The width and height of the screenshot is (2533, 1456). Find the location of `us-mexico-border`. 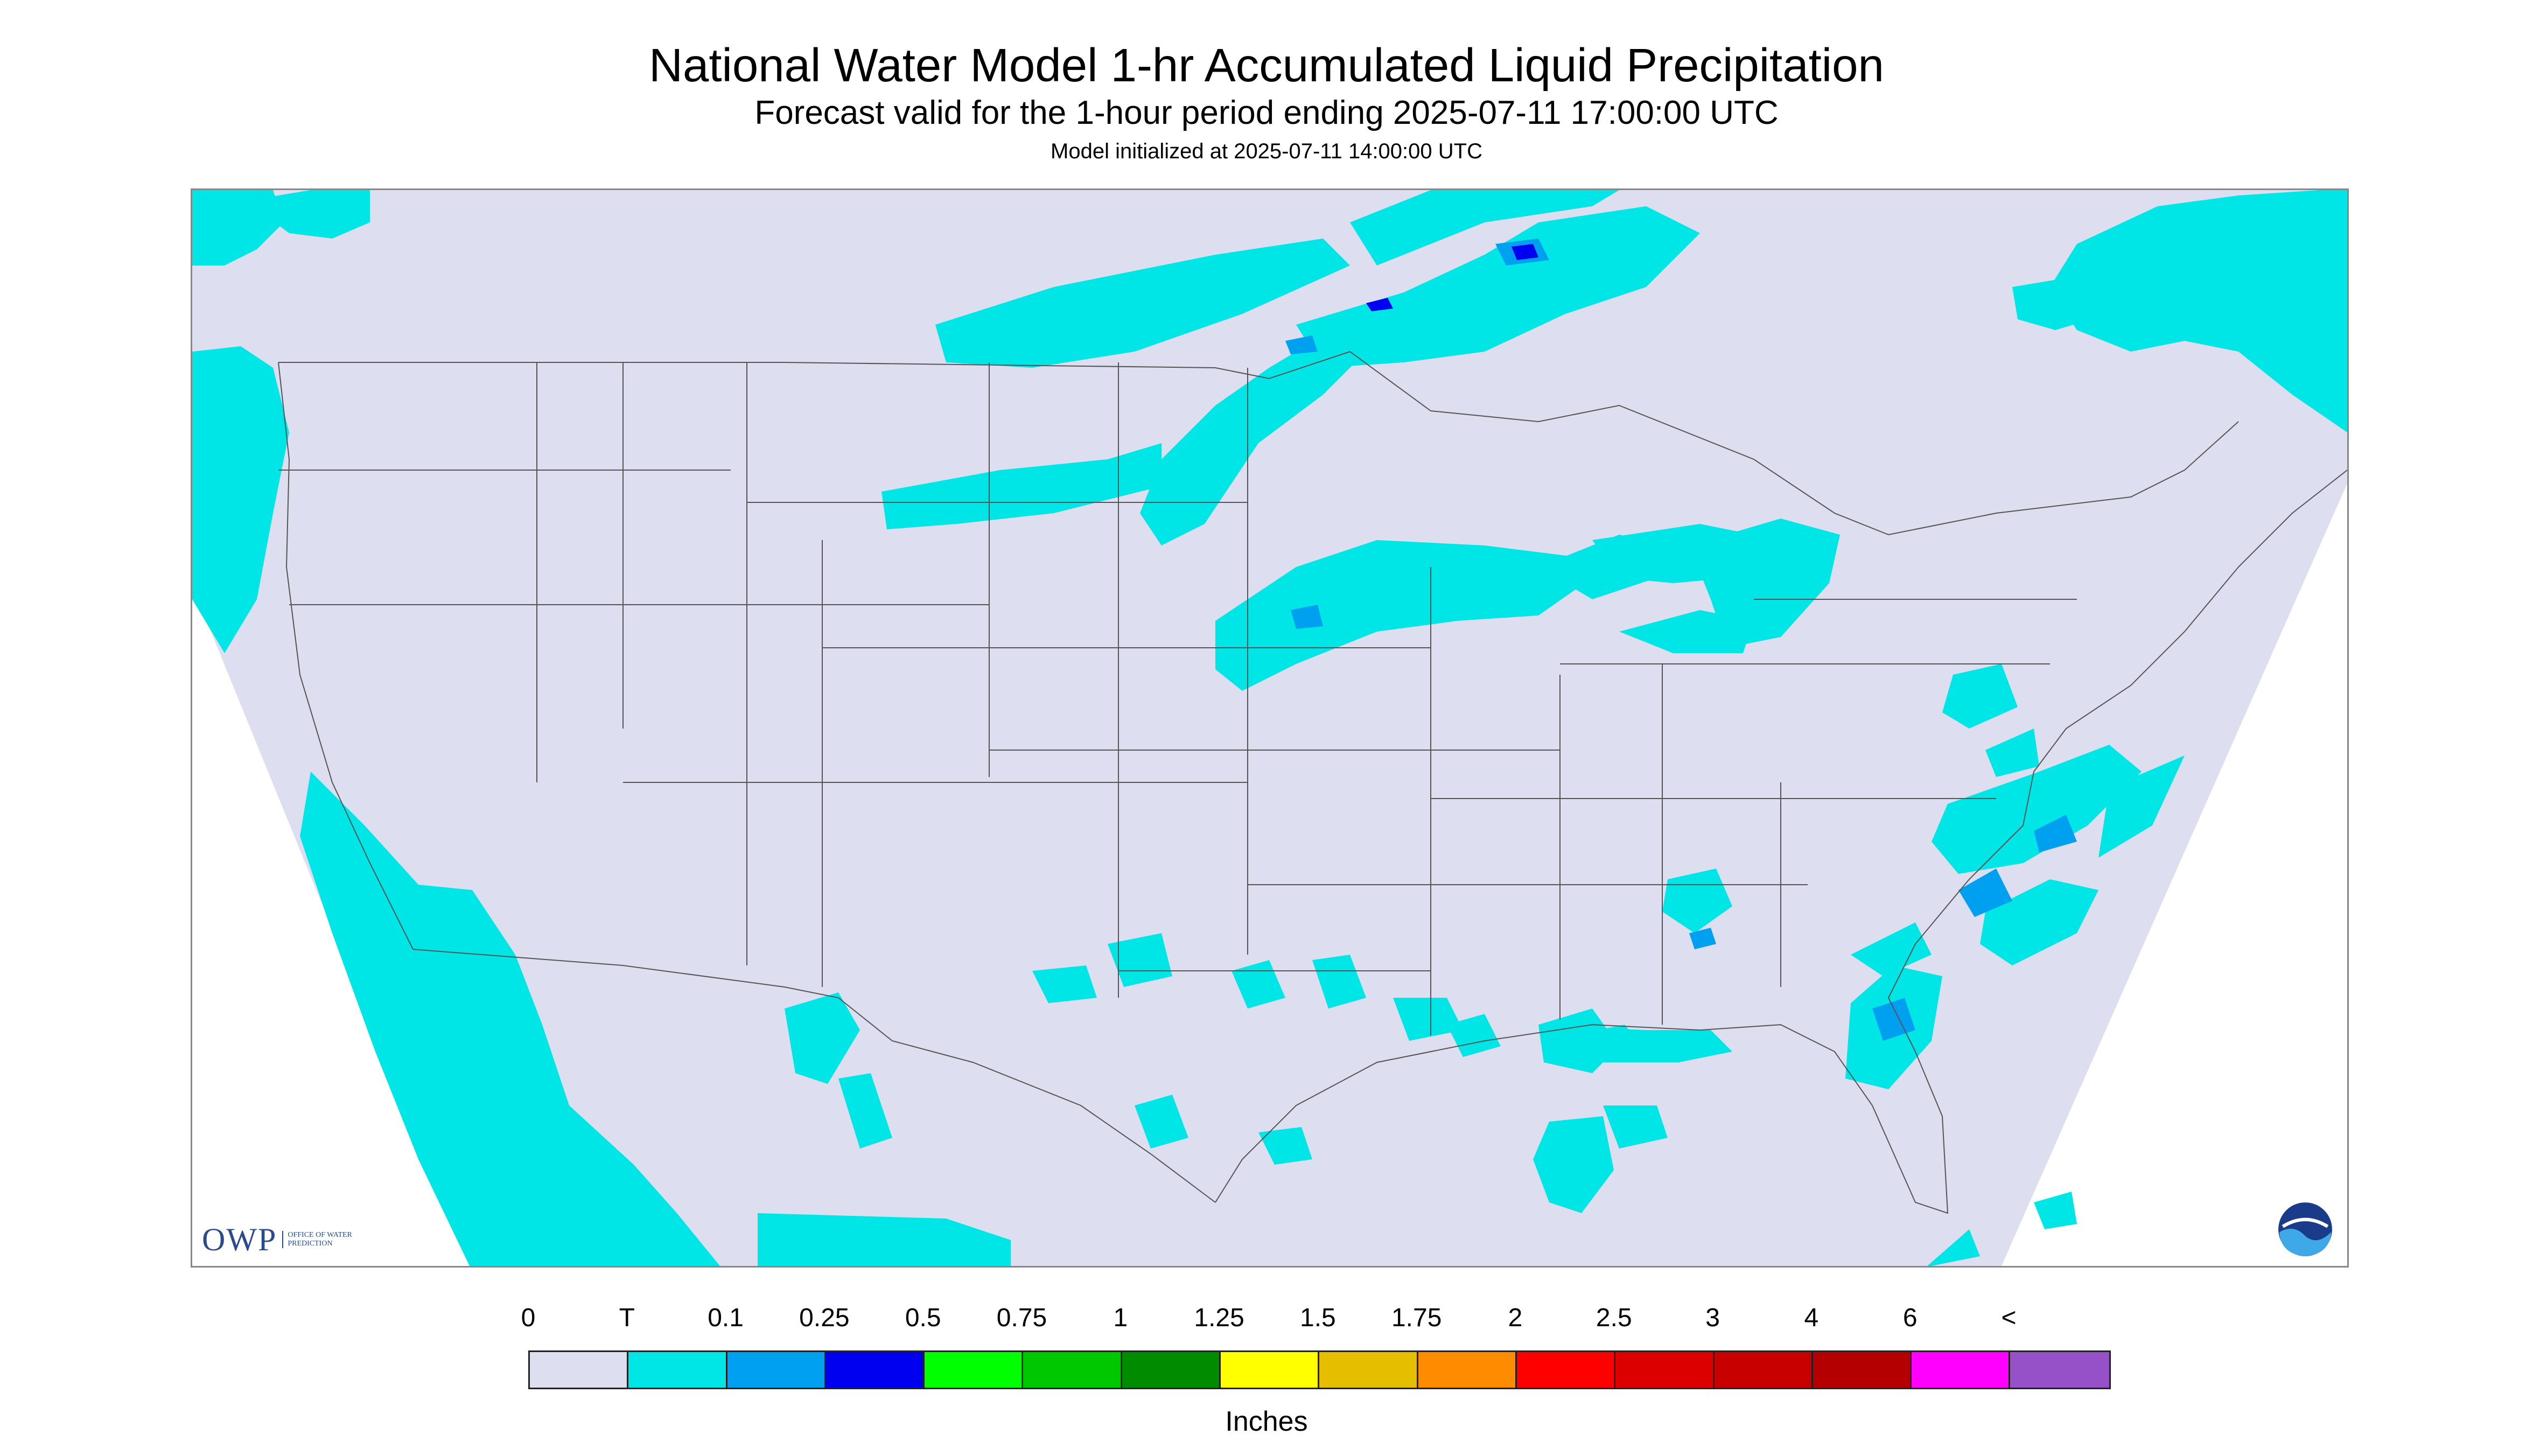

us-mexico-border is located at coordinates (814, 1076).